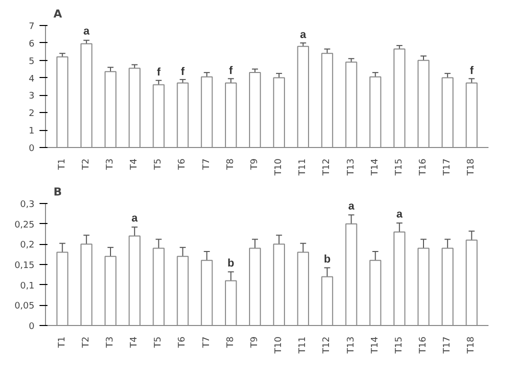 Image resolution: width=508 pixels, height=365 pixels. Describe the element at coordinates (31, 79) in the screenshot. I see `y-tick-label: 4` at that location.